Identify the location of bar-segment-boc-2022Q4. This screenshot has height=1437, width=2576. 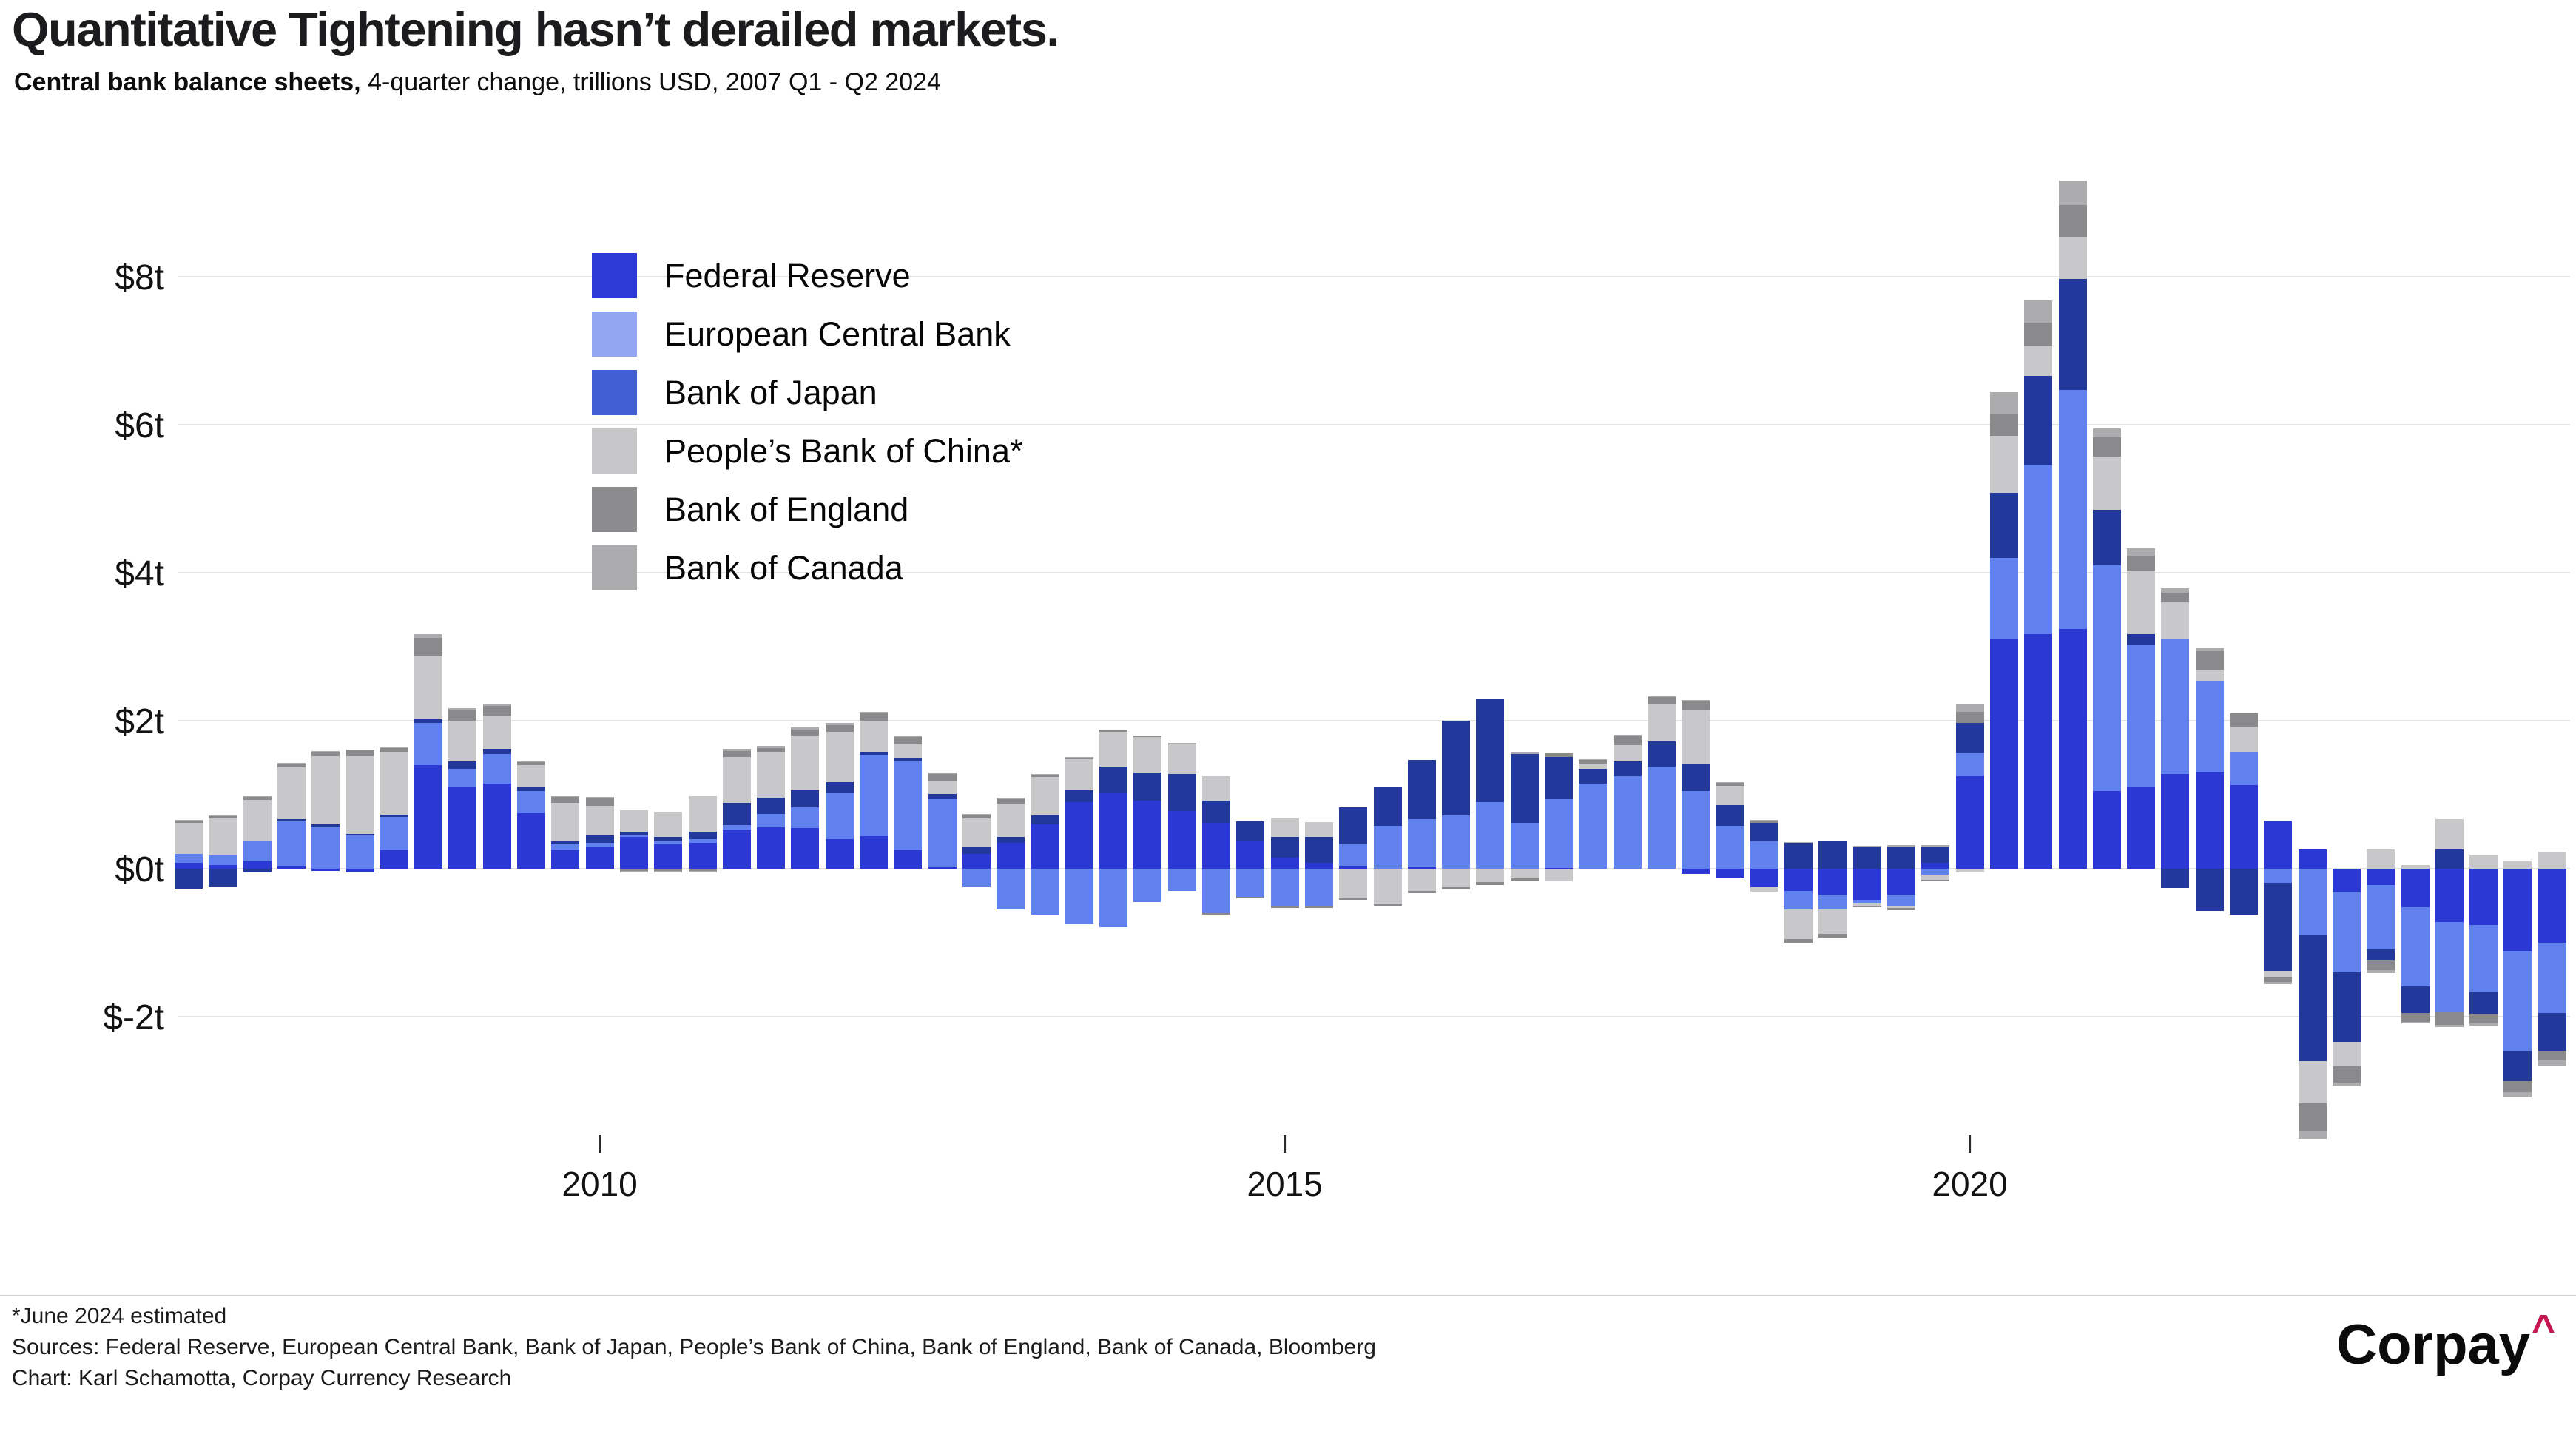
(2347, 1084).